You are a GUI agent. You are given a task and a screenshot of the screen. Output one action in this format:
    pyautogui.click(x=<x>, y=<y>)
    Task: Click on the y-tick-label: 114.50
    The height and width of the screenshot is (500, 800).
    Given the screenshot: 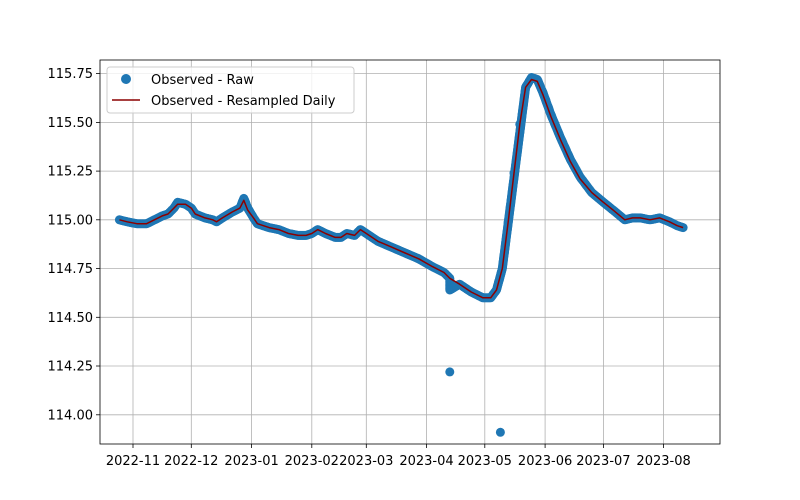 What is the action you would take?
    pyautogui.click(x=71, y=318)
    